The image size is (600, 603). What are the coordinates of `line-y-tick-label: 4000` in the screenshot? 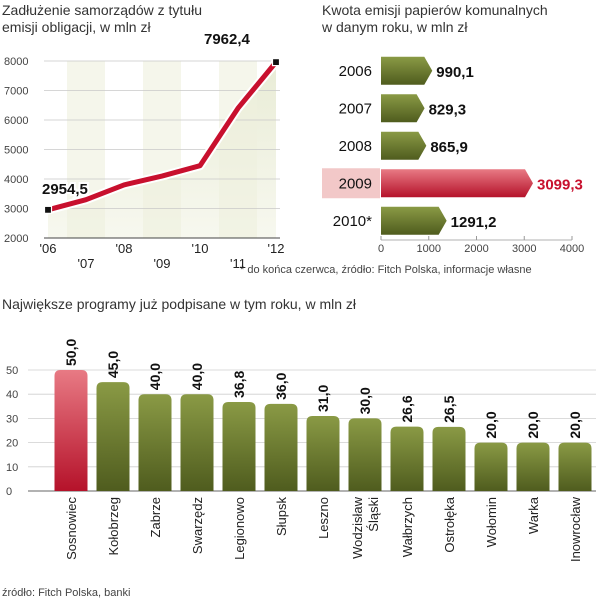 It's located at (16, 180).